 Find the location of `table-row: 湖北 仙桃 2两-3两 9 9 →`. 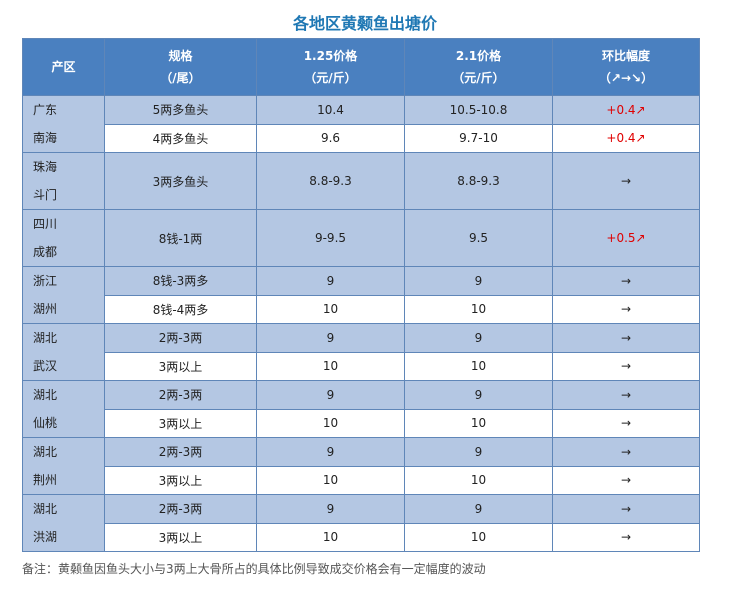

table-row: 湖北 仙桃 2两-3两 9 9 → is located at coordinates (361, 409).